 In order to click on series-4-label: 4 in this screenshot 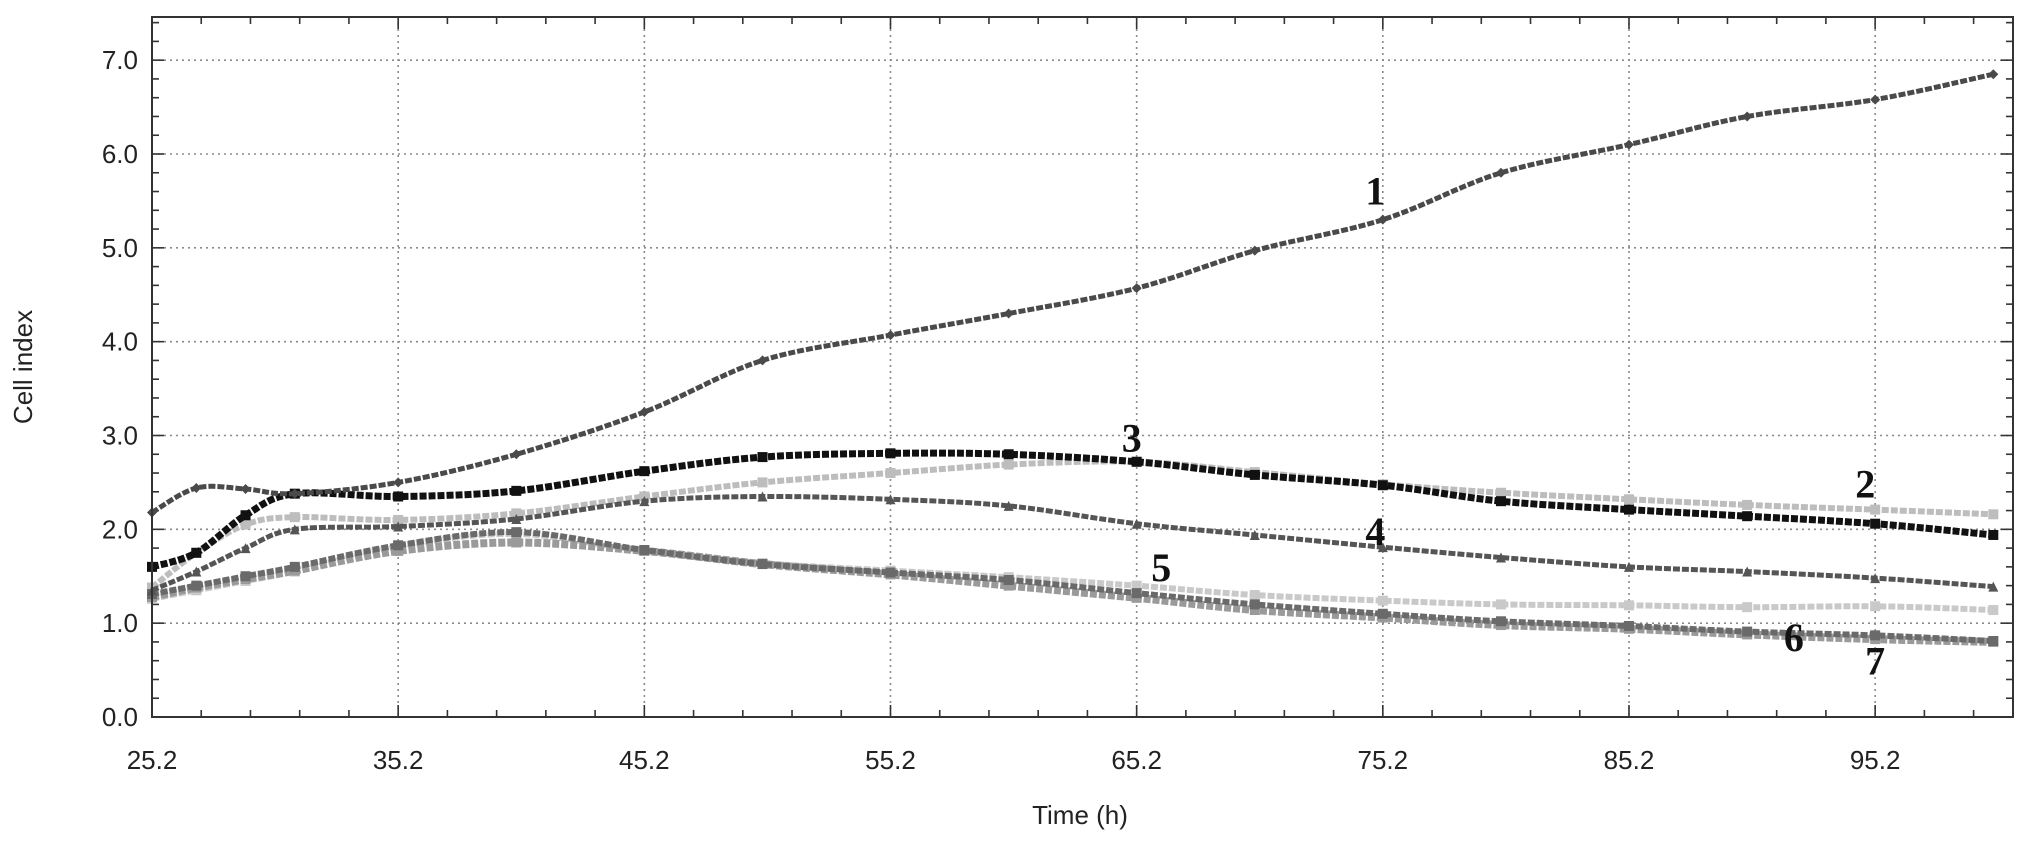, I will do `click(1375, 531)`.